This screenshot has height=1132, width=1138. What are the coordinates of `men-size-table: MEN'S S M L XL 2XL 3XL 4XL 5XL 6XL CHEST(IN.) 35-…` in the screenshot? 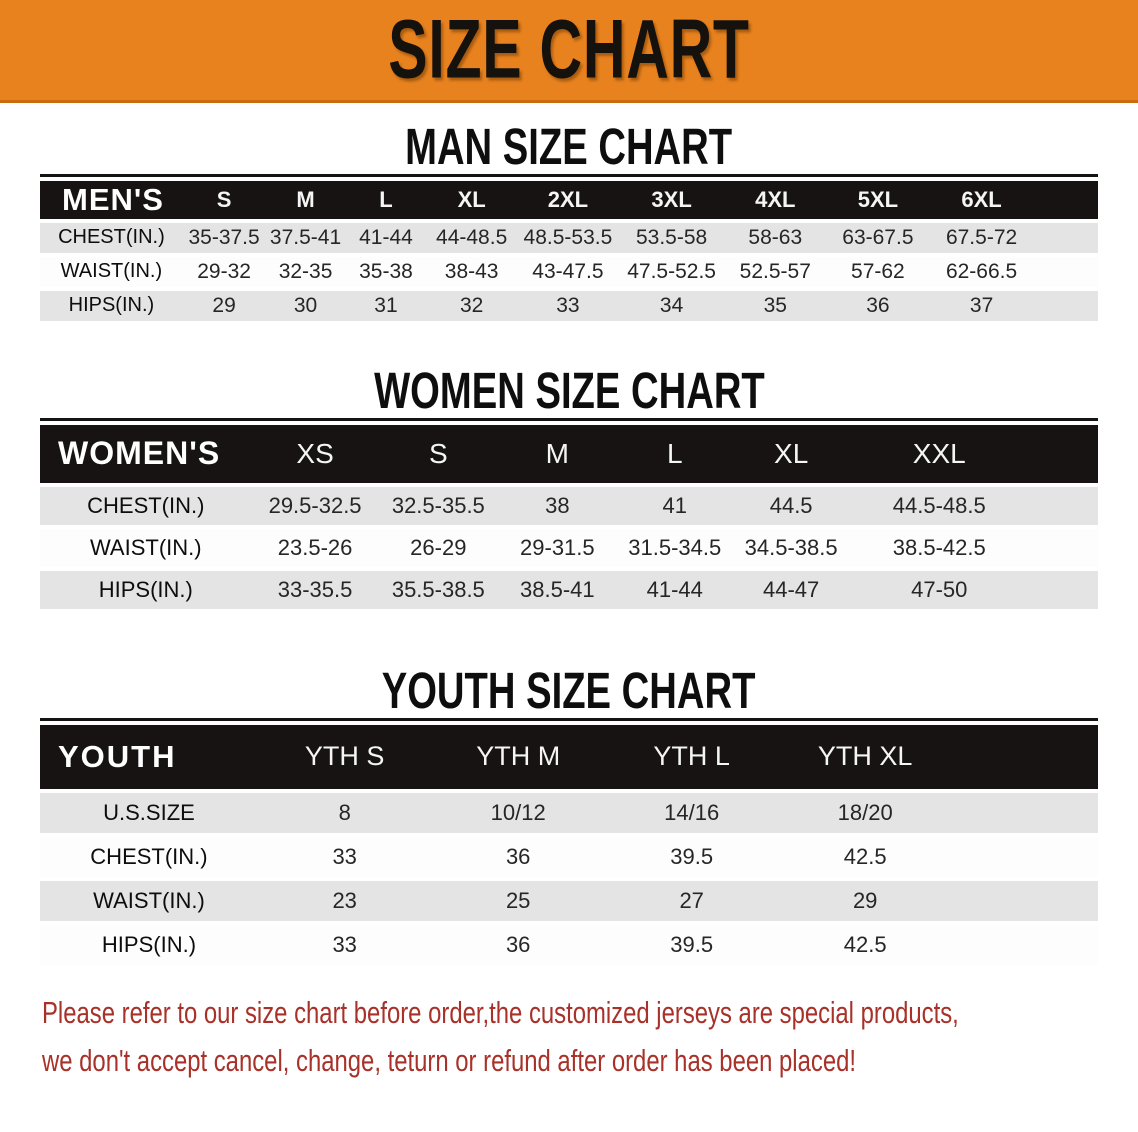 It's located at (569, 249).